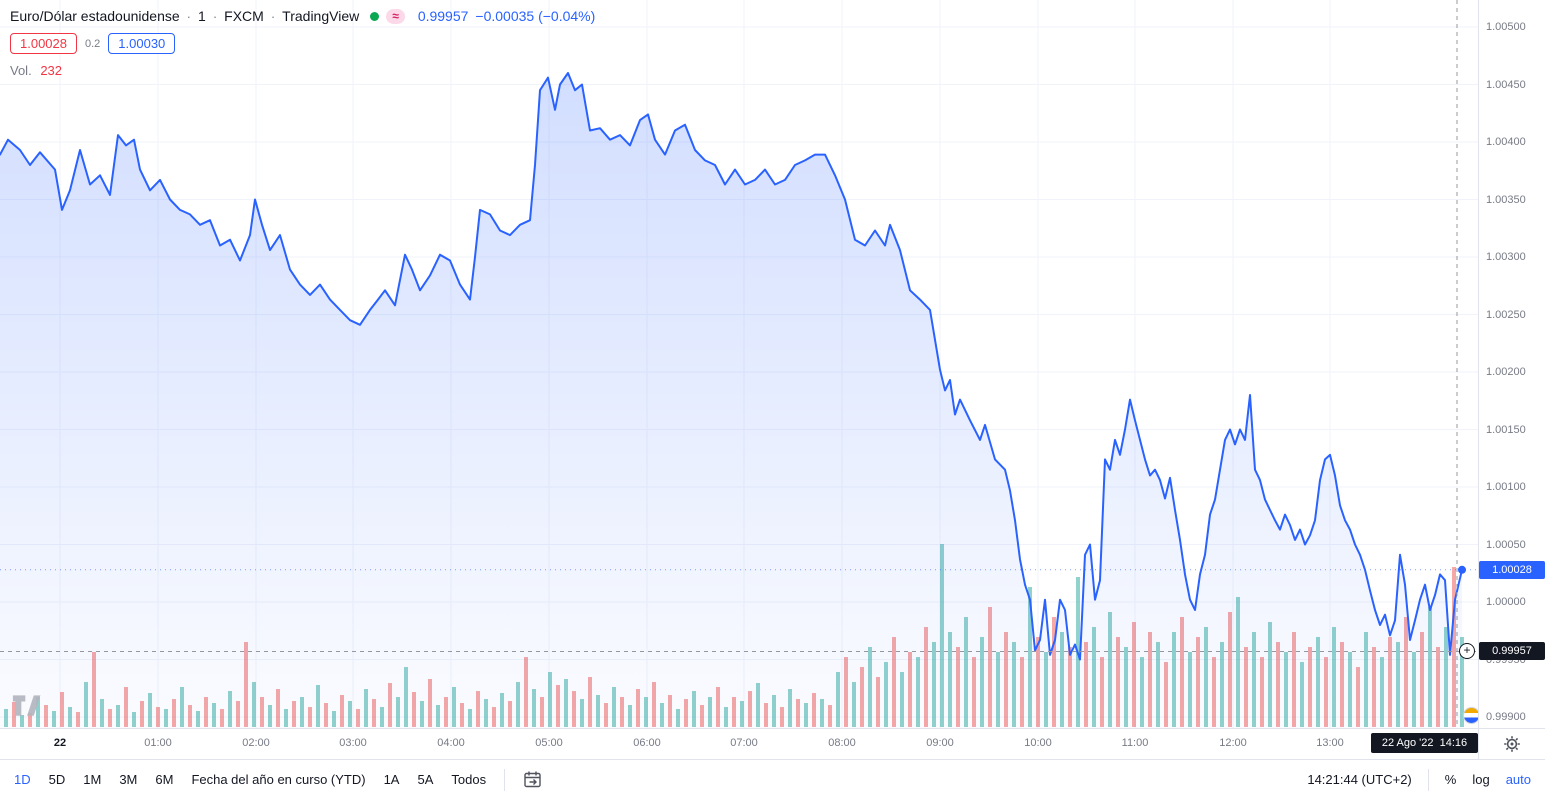  I want to click on price-axis-label: 1.00250, so click(1506, 314).